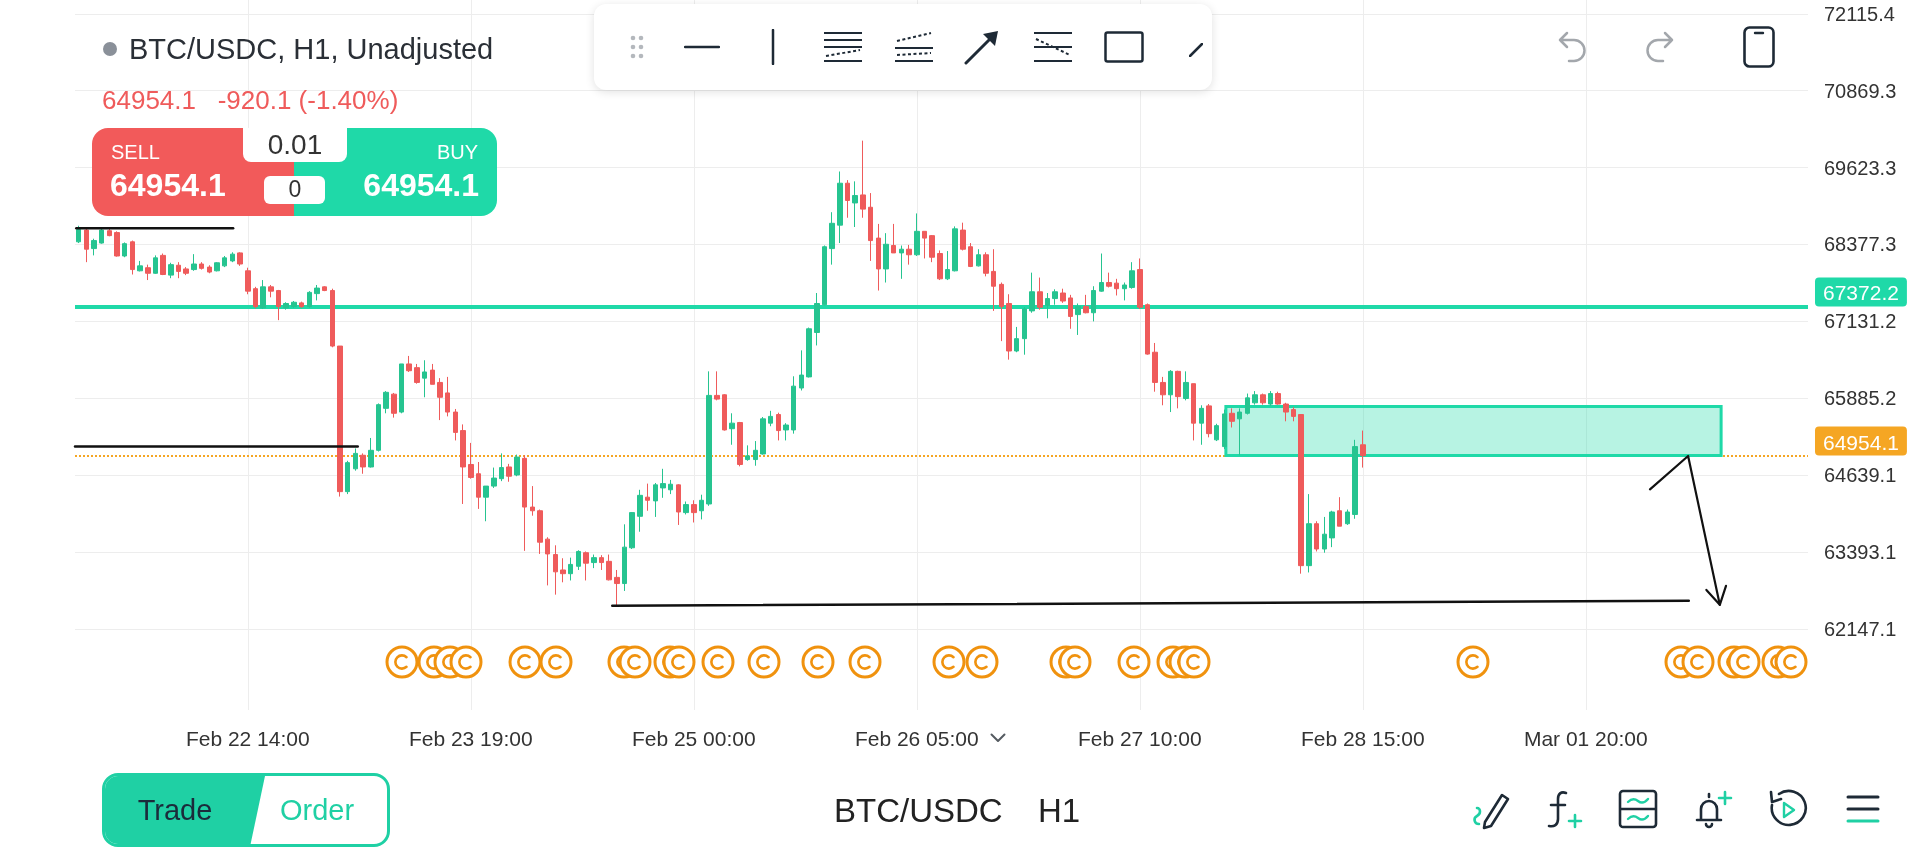 The image size is (1920, 864). I want to click on y-tick-label: 65885.2, so click(1860, 398).